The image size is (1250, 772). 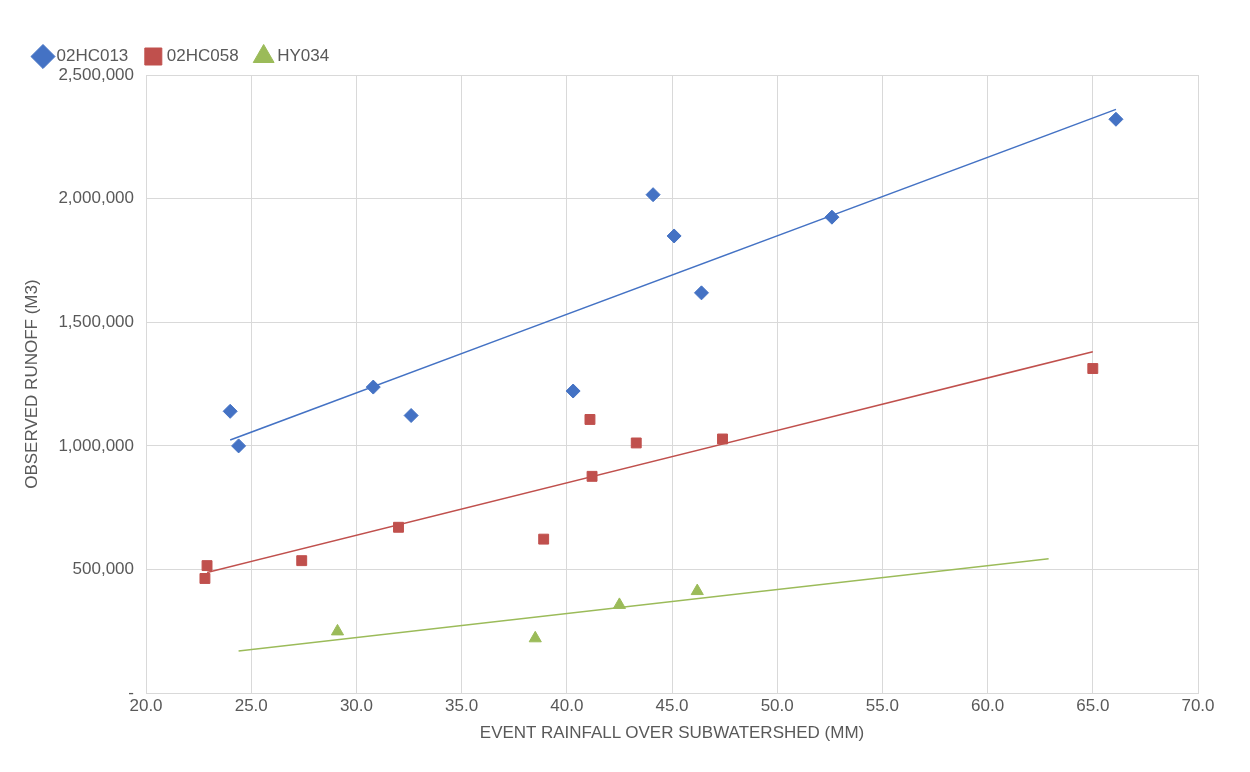 What do you see at coordinates (251, 706) in the screenshot?
I see `x-tick-label: 25.0` at bounding box center [251, 706].